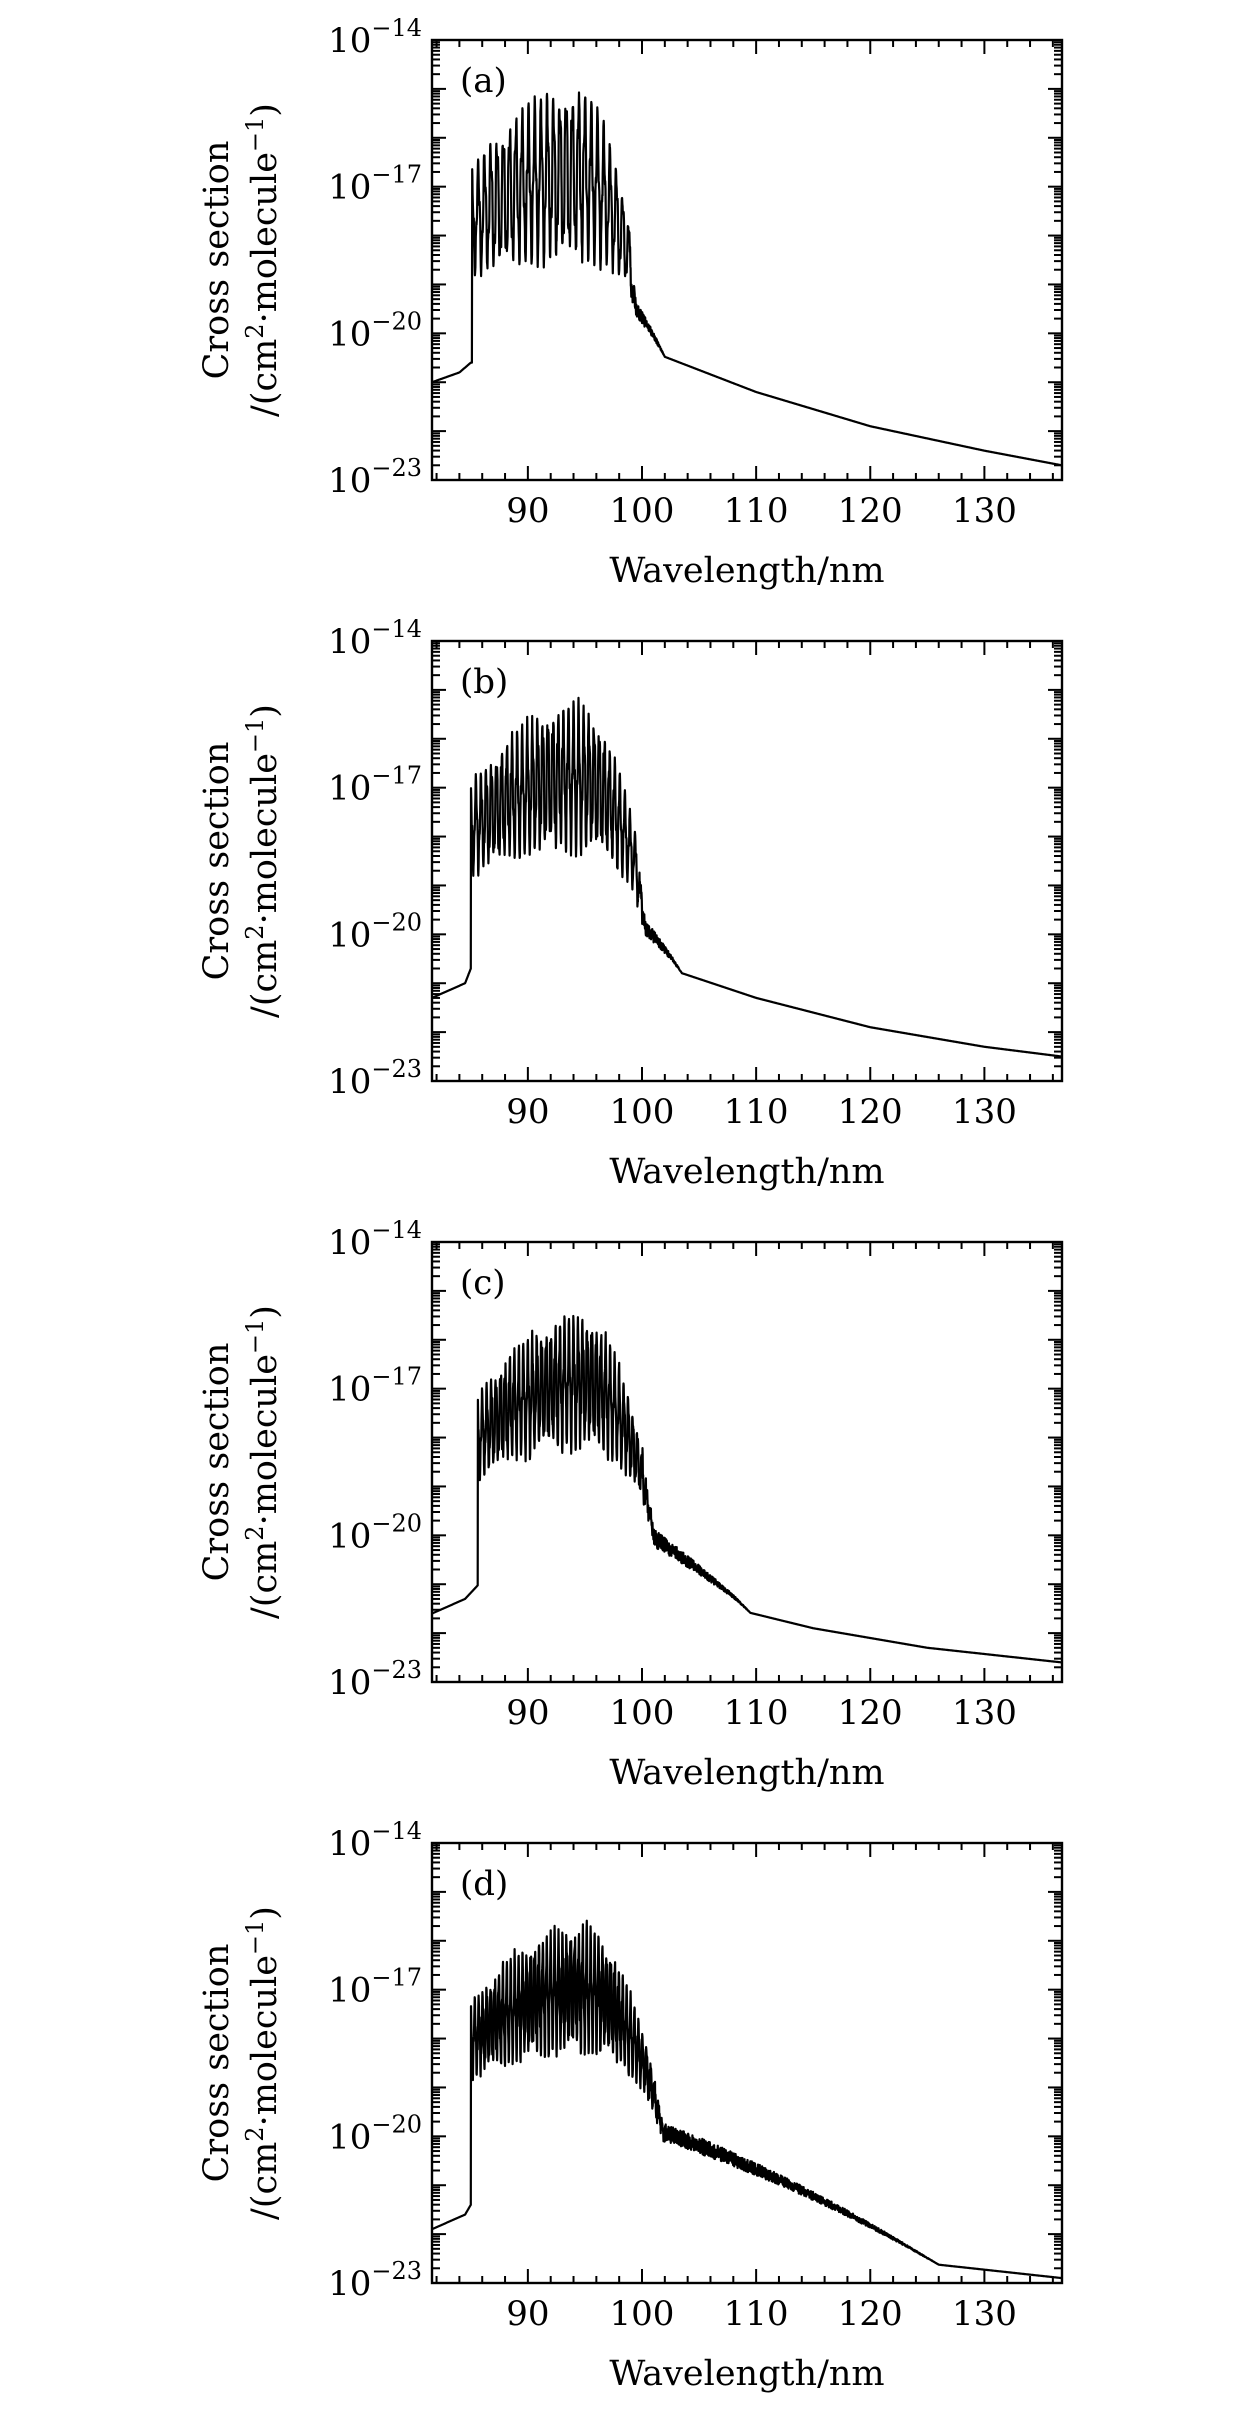 Image resolution: width=1260 pixels, height=2409 pixels. Describe the element at coordinates (483, 81) in the screenshot. I see `panel-label: (a)` at that location.